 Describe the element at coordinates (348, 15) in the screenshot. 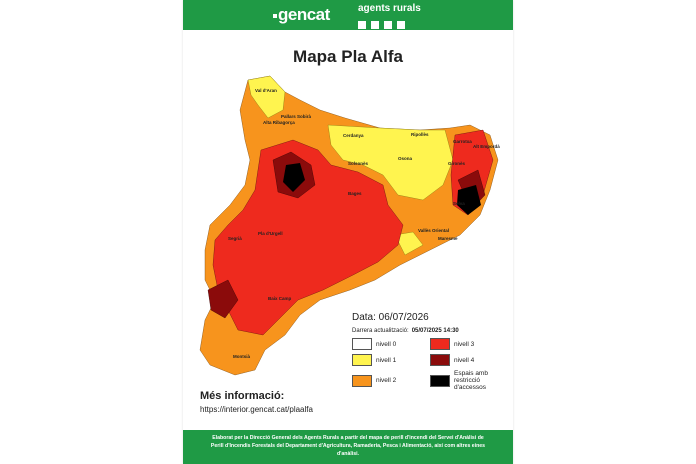

I see `header: gencat agents rurals` at that location.